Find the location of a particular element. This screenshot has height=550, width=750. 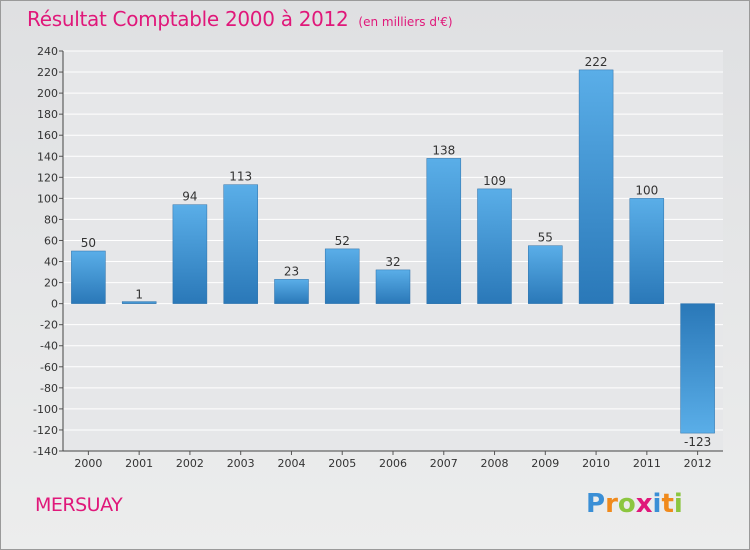

bar-2005 is located at coordinates (342, 276).